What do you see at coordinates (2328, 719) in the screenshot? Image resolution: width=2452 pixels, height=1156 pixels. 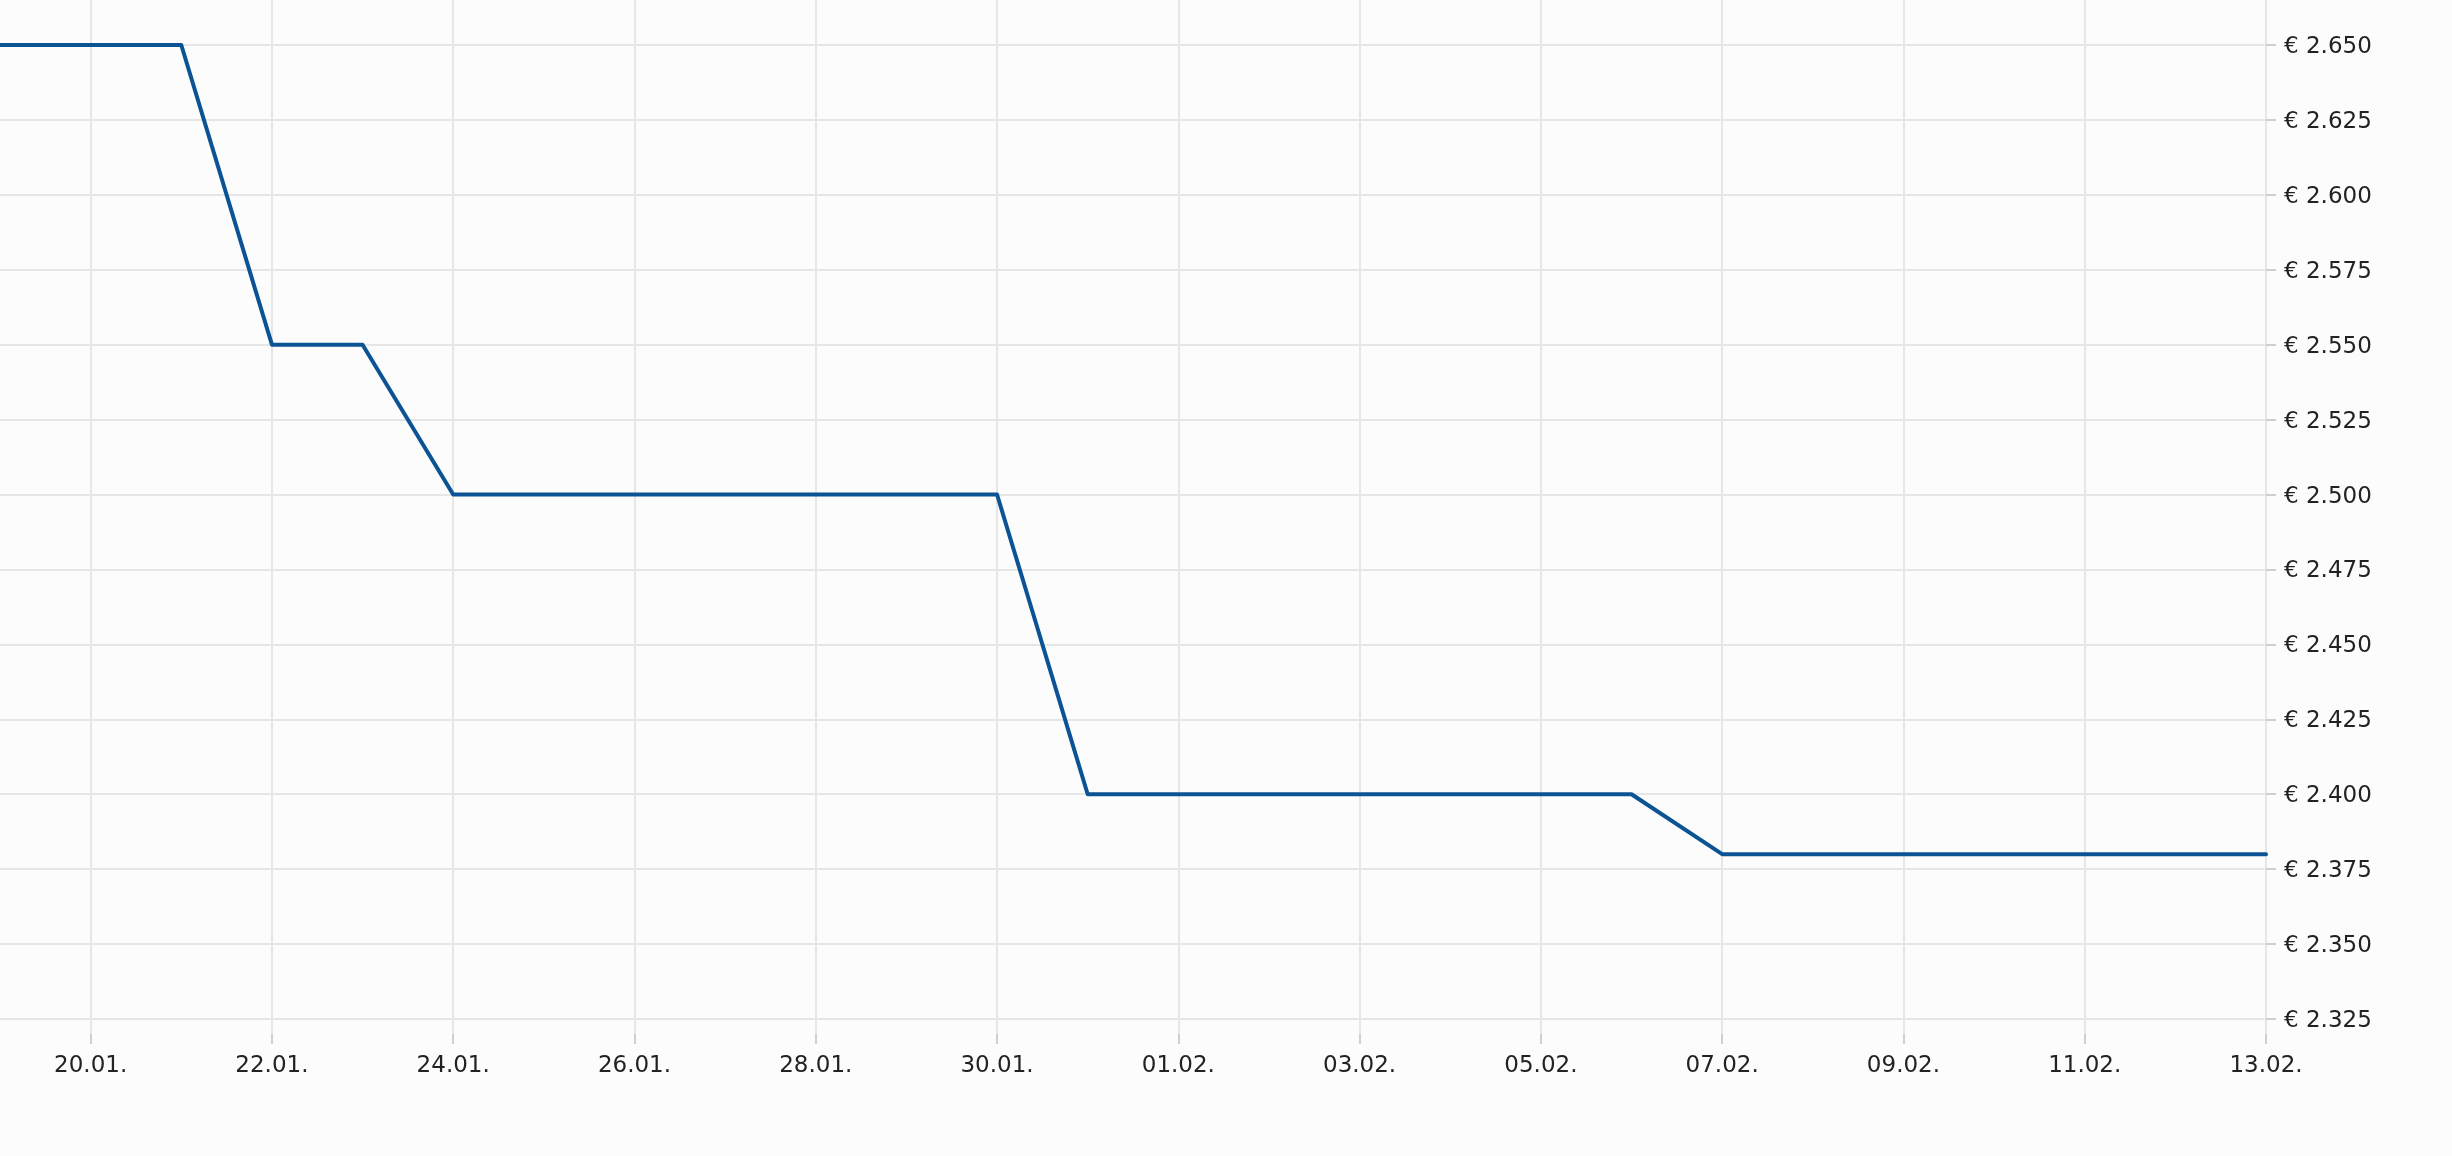 I see `y-tick-label: € 2.425` at bounding box center [2328, 719].